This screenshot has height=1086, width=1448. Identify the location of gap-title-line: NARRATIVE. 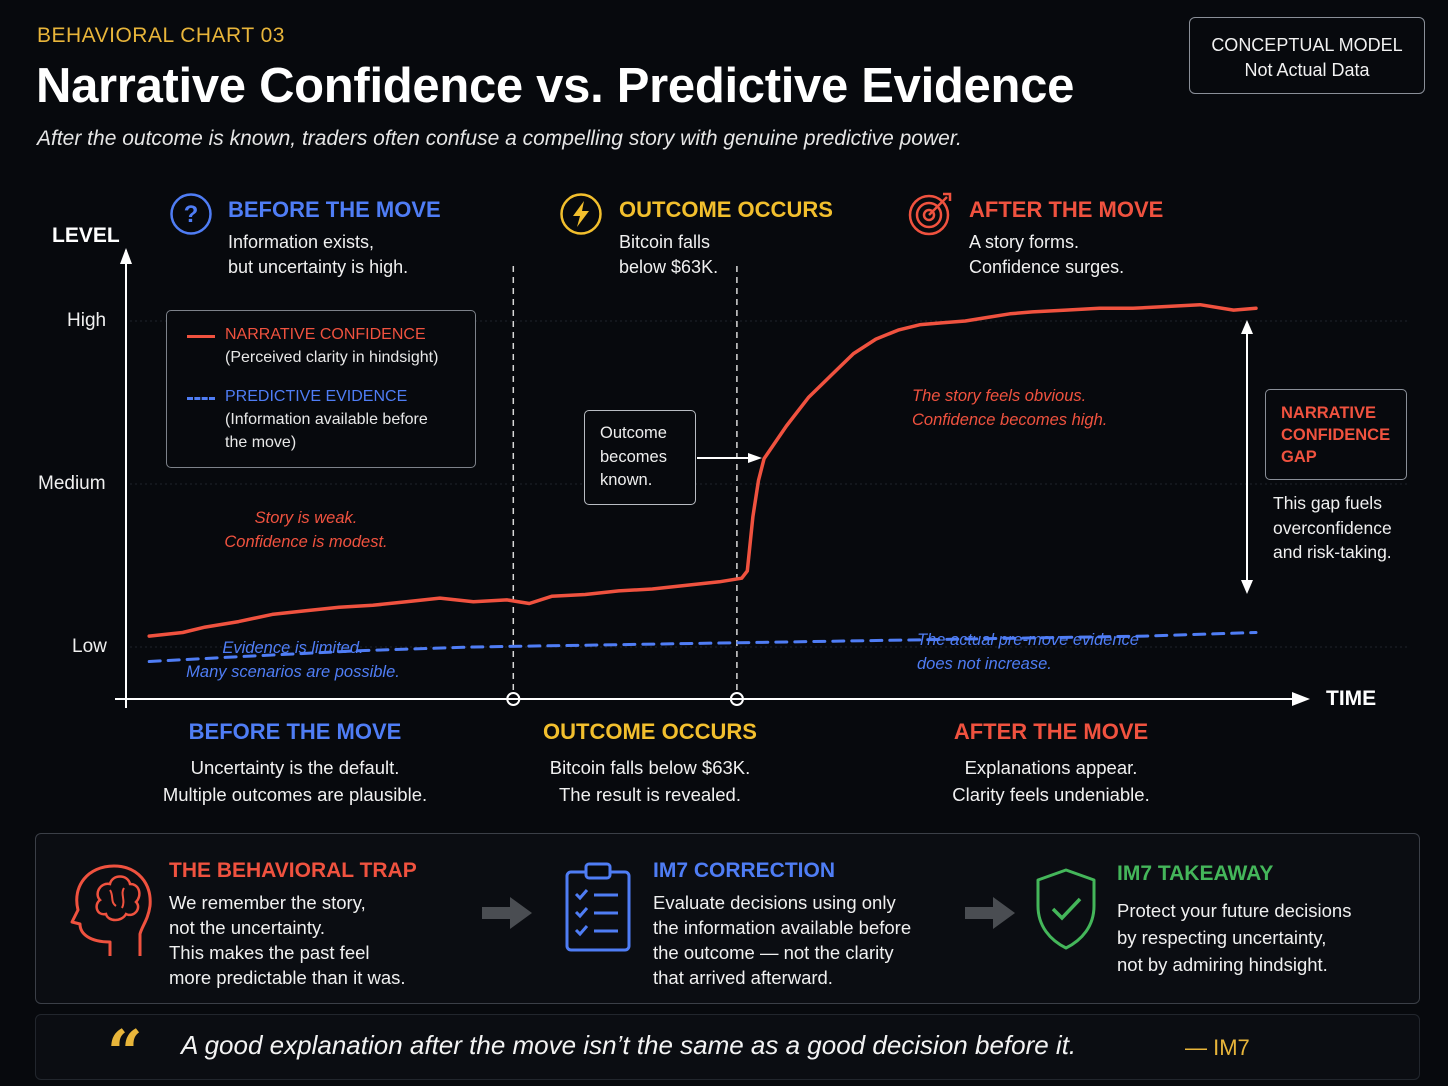
(1329, 413).